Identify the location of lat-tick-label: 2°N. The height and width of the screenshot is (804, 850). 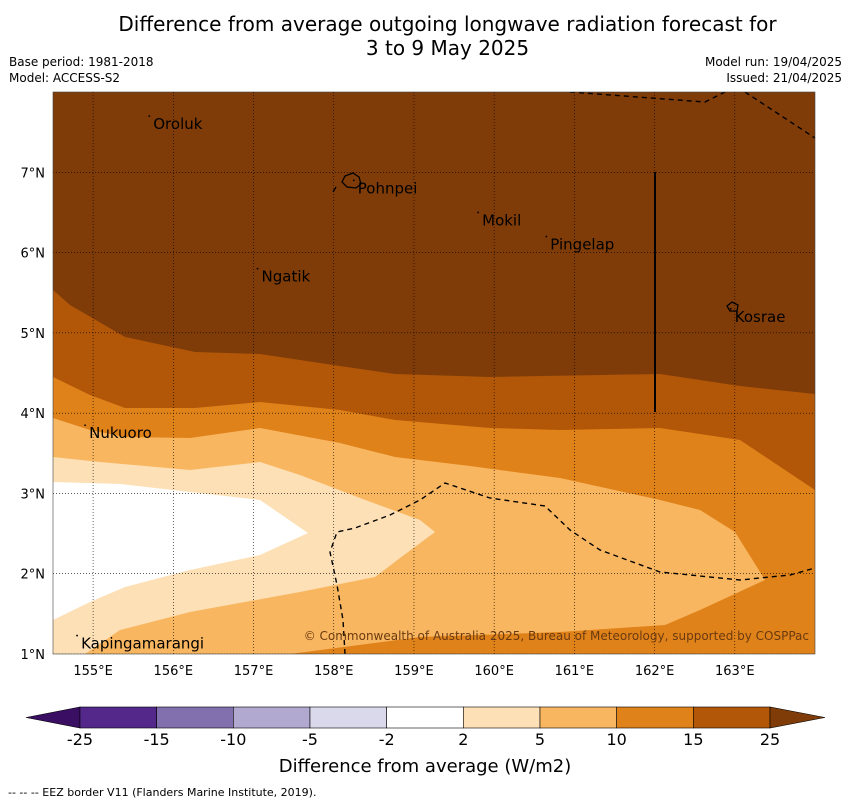
(33, 575).